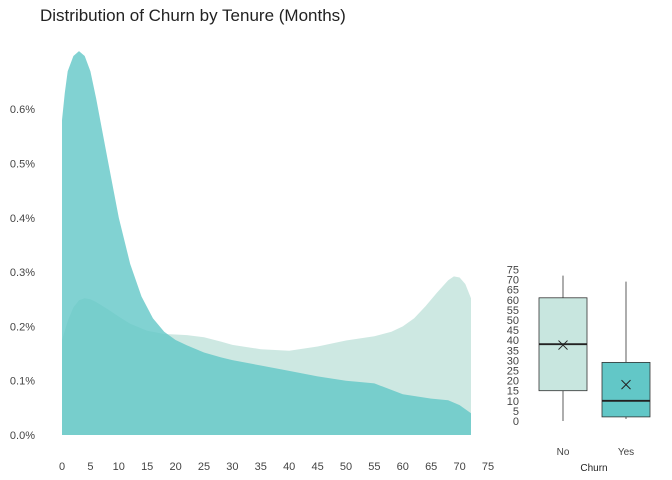 The width and height of the screenshot is (672, 480). What do you see at coordinates (513, 271) in the screenshot?
I see `box-y-tick-label: 75` at bounding box center [513, 271].